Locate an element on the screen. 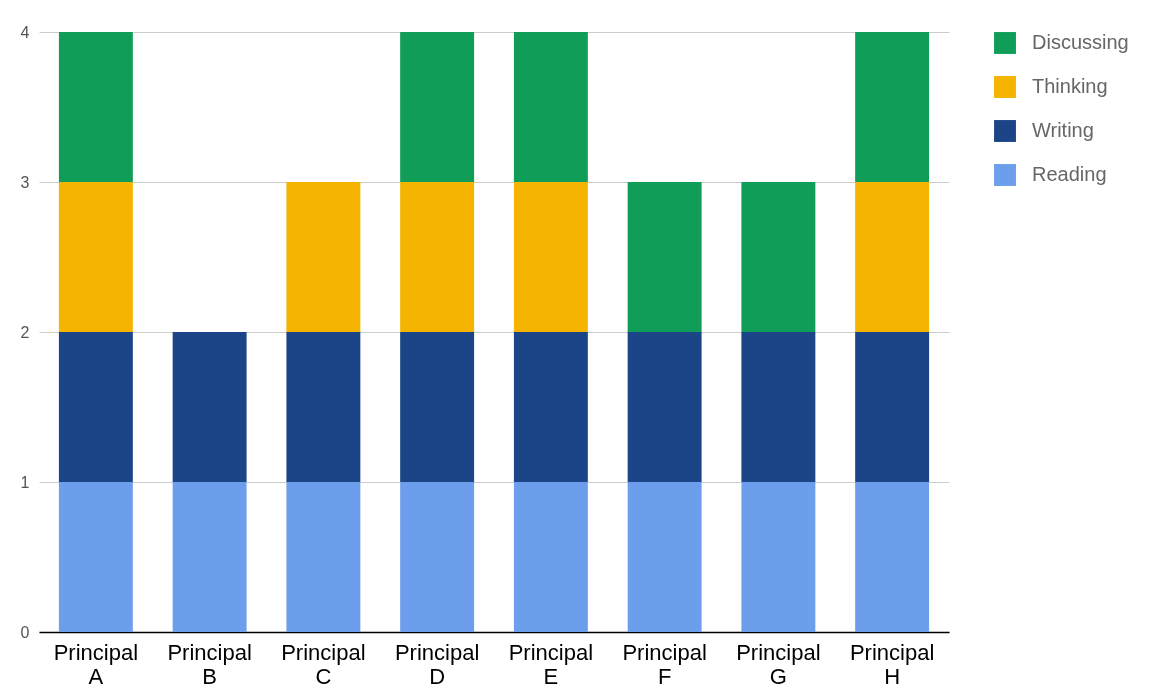 The image size is (1149, 694). legend-label: Thinking is located at coordinates (1070, 86).